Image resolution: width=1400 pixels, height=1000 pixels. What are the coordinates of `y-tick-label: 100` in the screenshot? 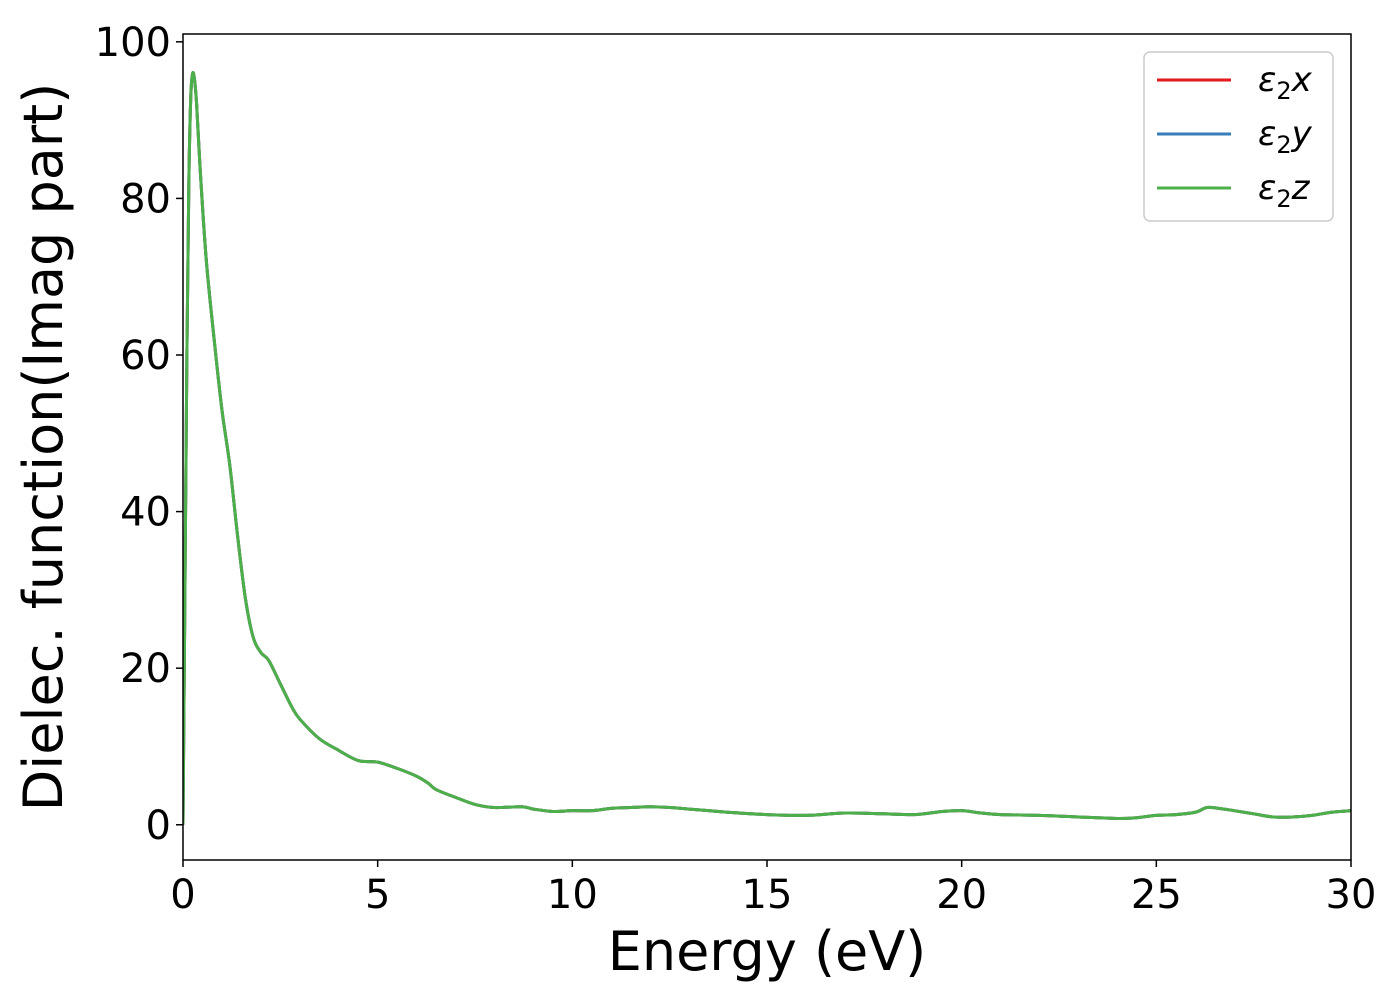 It's located at (133, 43).